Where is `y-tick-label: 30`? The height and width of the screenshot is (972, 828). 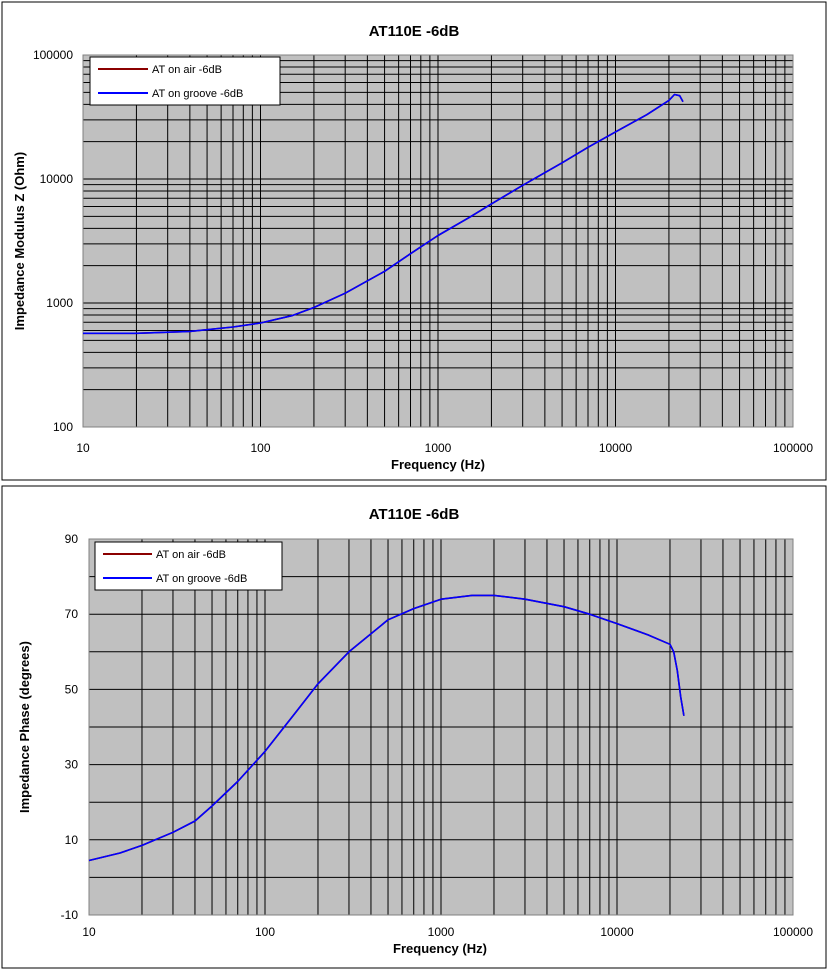
y-tick-label: 30 is located at coordinates (72, 765).